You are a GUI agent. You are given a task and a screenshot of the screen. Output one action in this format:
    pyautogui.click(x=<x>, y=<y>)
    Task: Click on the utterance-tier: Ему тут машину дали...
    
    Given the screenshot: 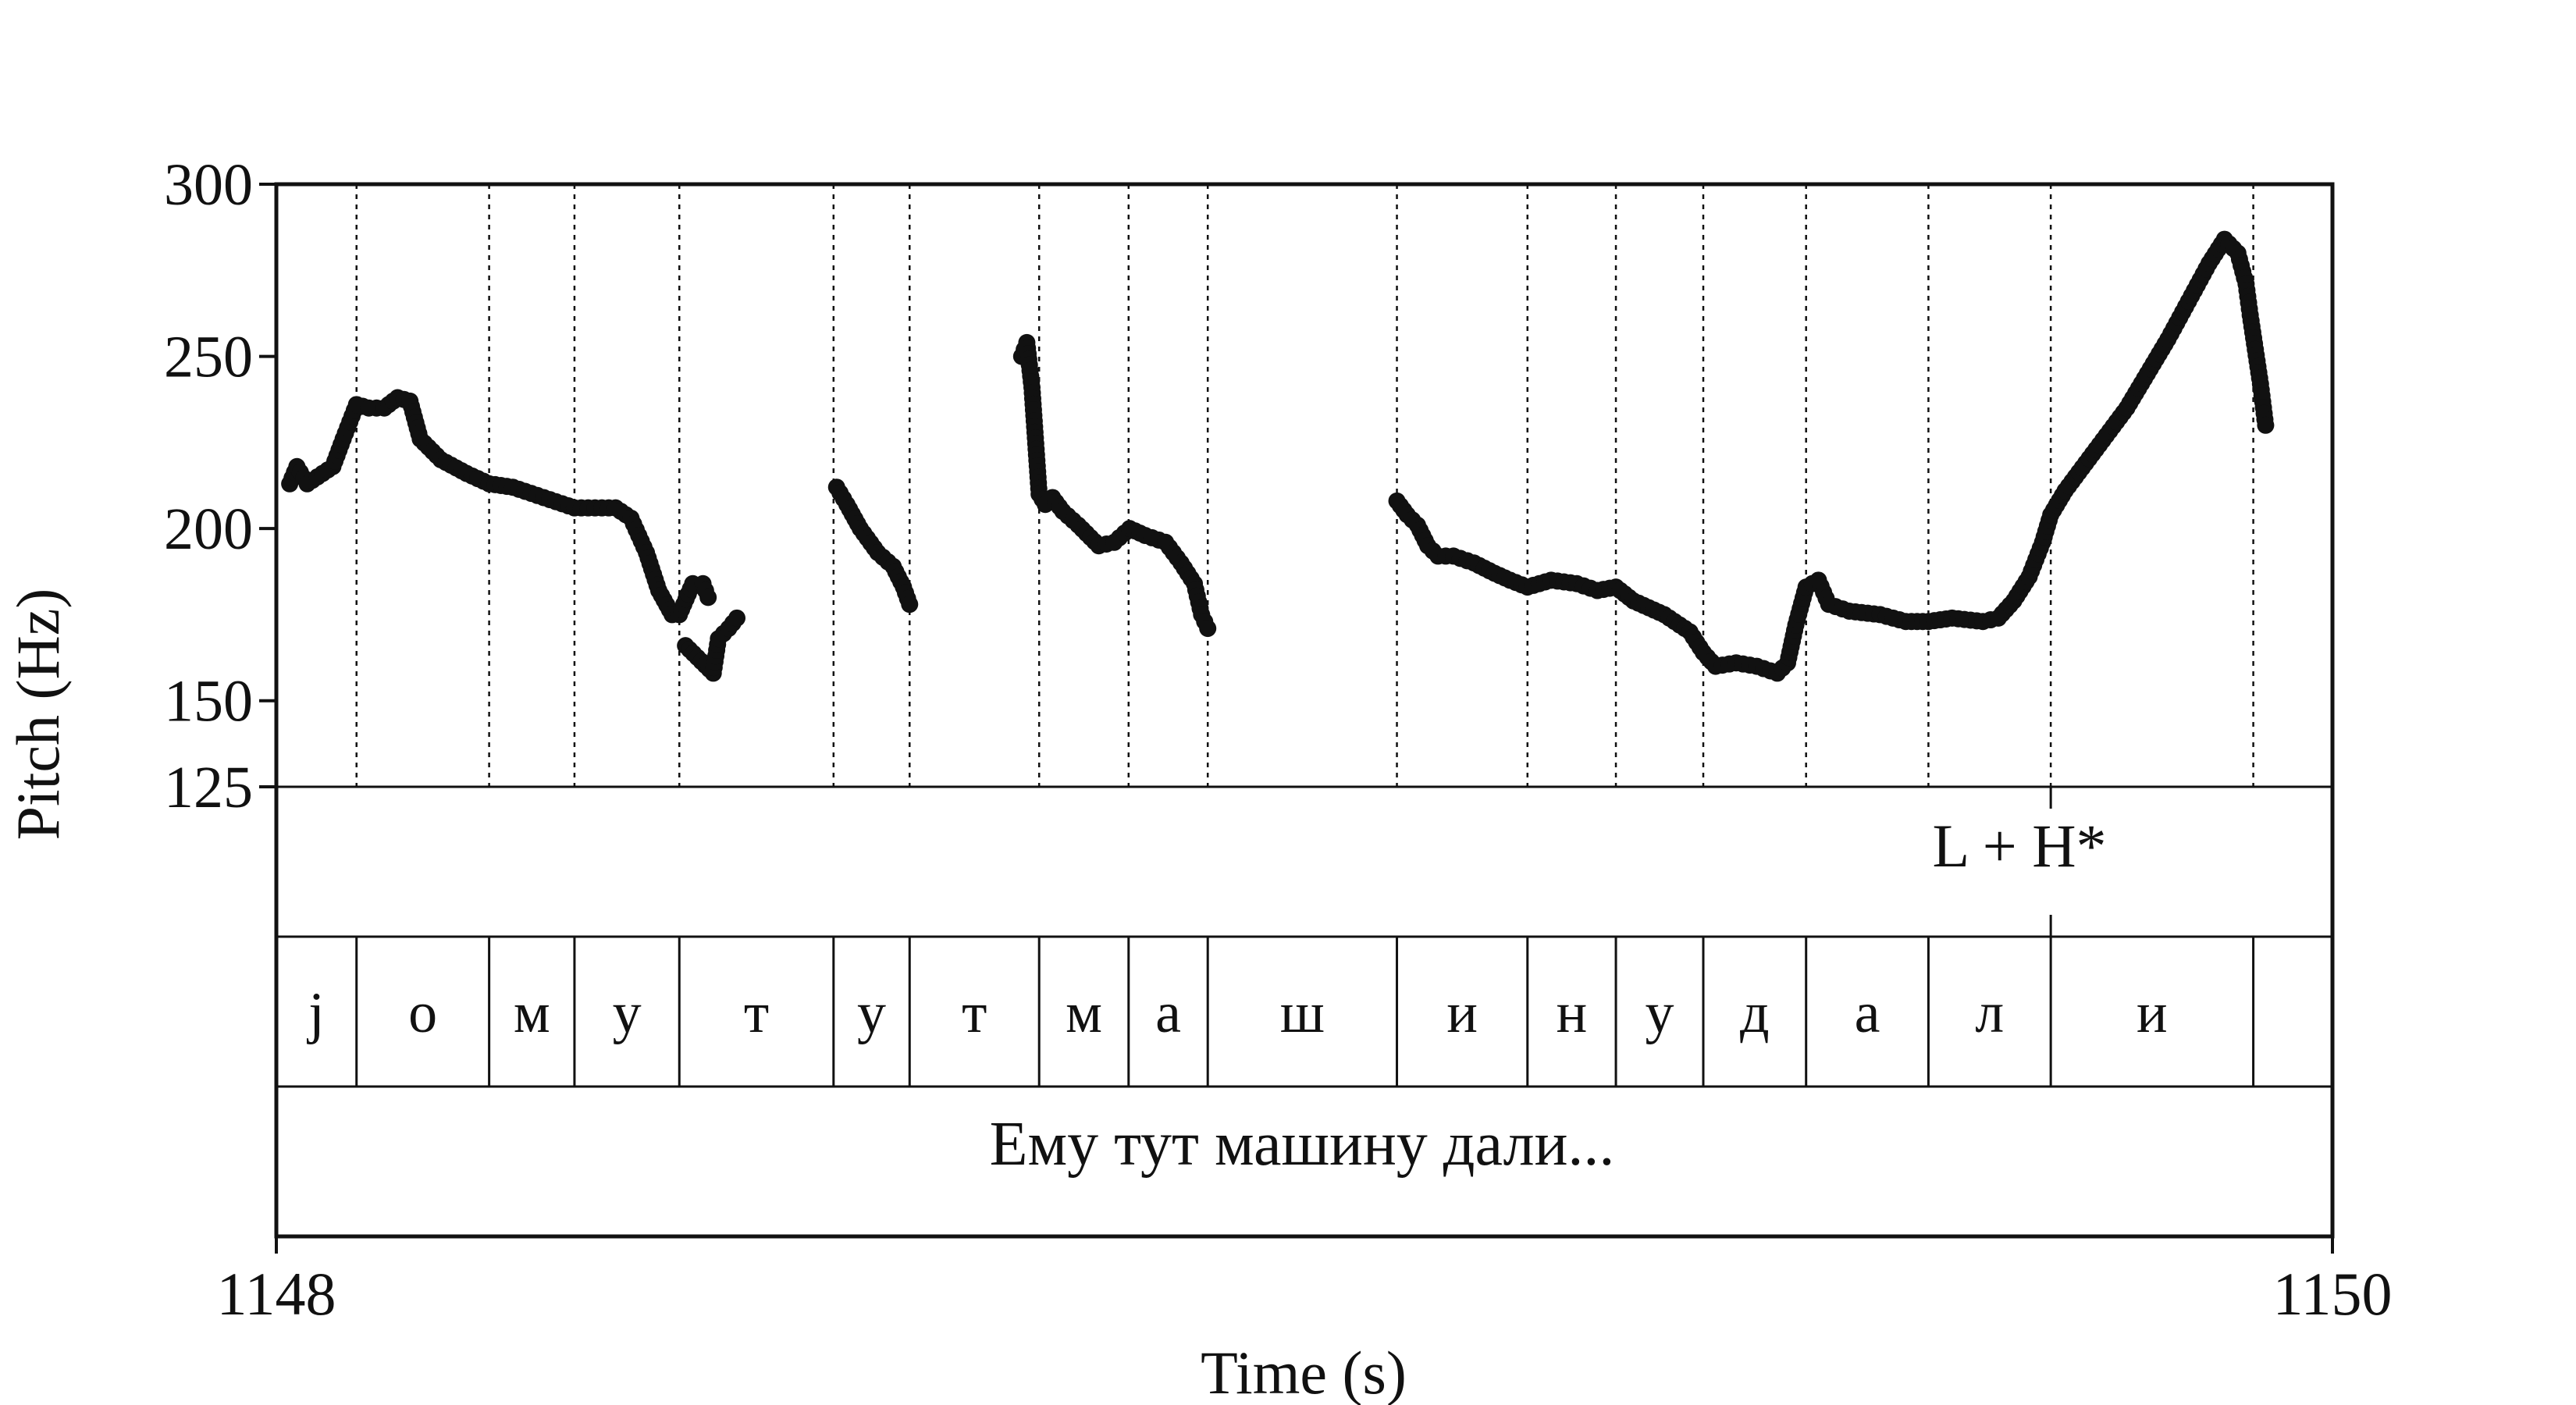 What is the action you would take?
    pyautogui.click(x=1302, y=1145)
    